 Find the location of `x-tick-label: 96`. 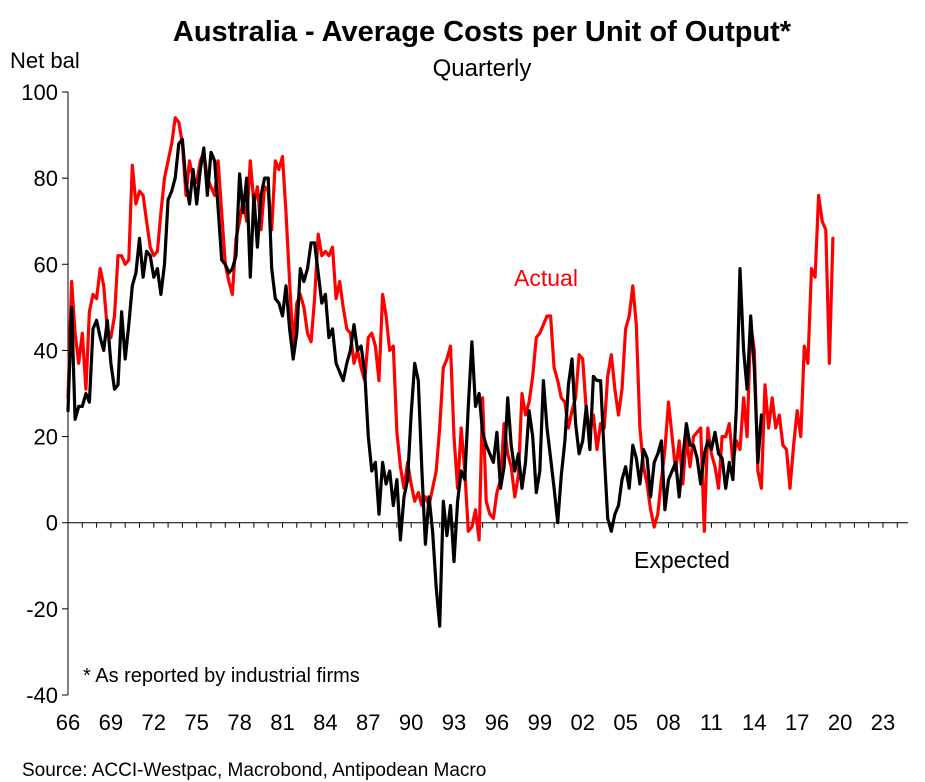

x-tick-label: 96 is located at coordinates (497, 722).